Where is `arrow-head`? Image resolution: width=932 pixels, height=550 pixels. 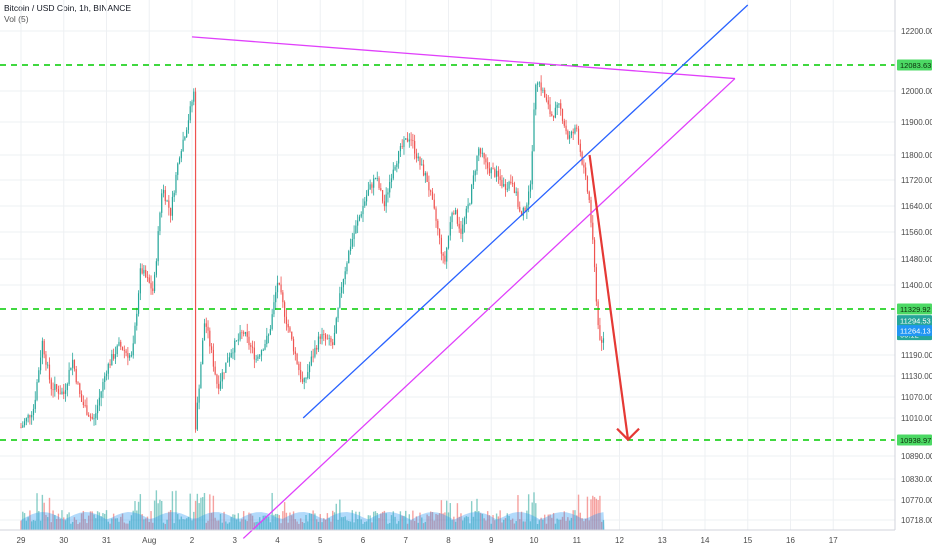
arrow-head is located at coordinates (628, 434).